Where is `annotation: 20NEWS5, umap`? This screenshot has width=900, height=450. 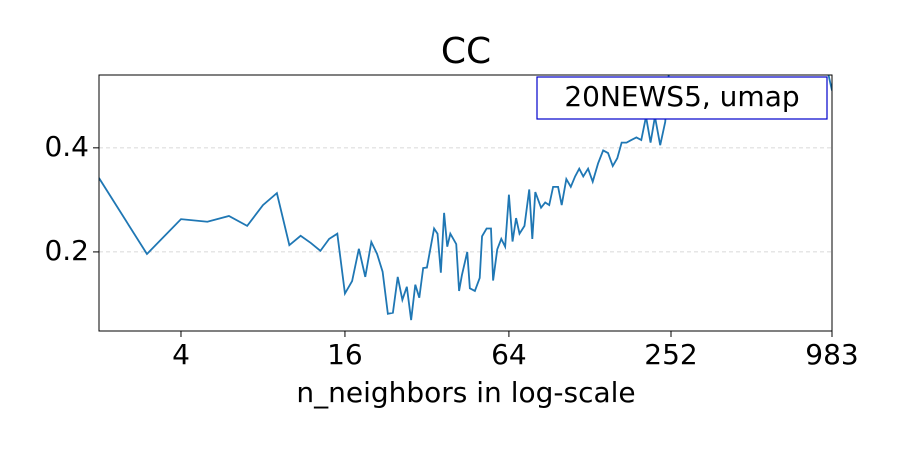 annotation: 20NEWS5, umap is located at coordinates (681, 96).